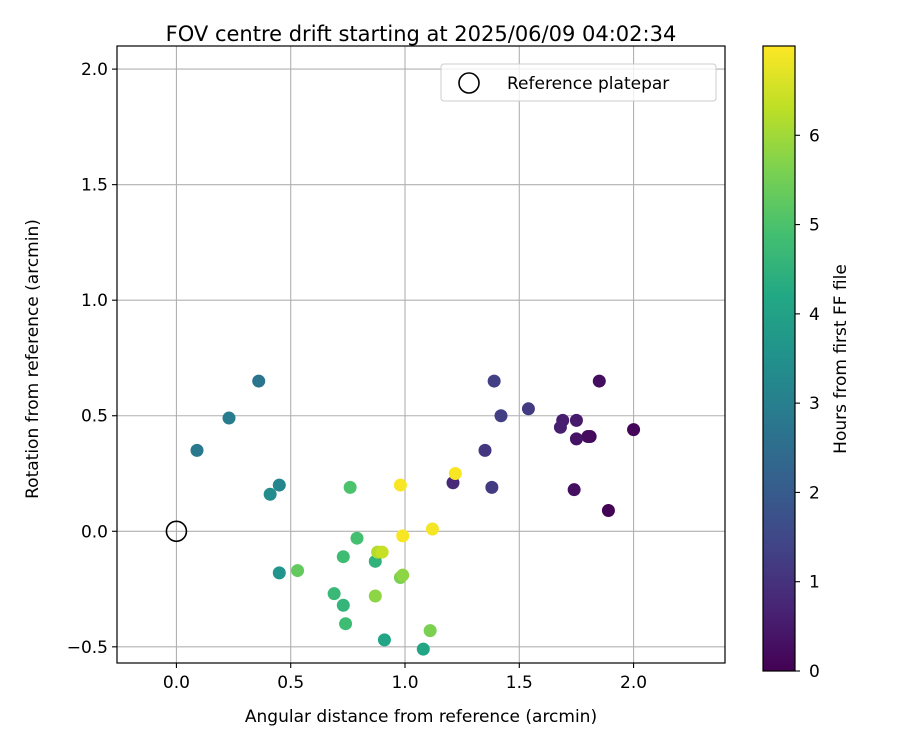 The height and width of the screenshot is (750, 900). Describe the element at coordinates (519, 683) in the screenshot. I see `x-tick-label: 1.5` at that location.